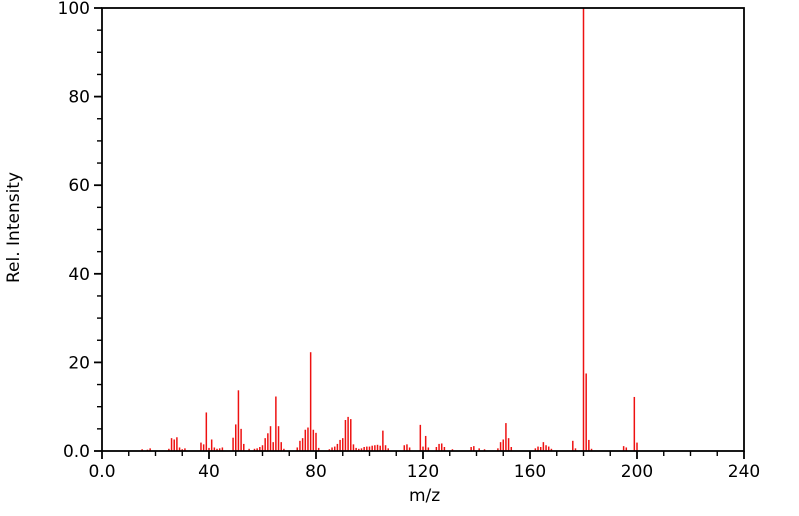 This screenshot has height=516, width=799. What do you see at coordinates (530, 472) in the screenshot?
I see `x-tick-label: 160` at bounding box center [530, 472].